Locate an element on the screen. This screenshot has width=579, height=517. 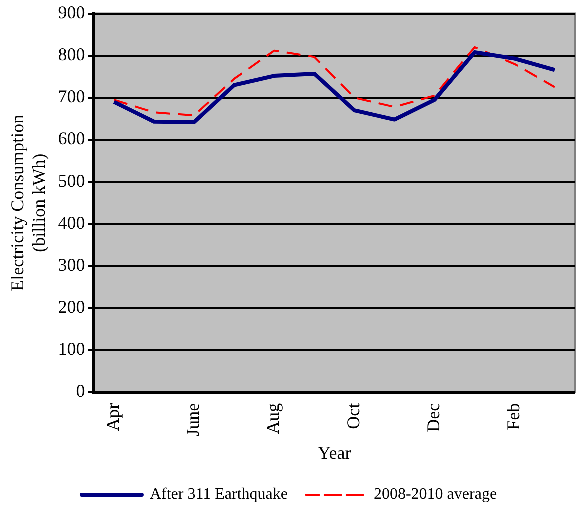
y-tick-label: 600 is located at coordinates (72, 138).